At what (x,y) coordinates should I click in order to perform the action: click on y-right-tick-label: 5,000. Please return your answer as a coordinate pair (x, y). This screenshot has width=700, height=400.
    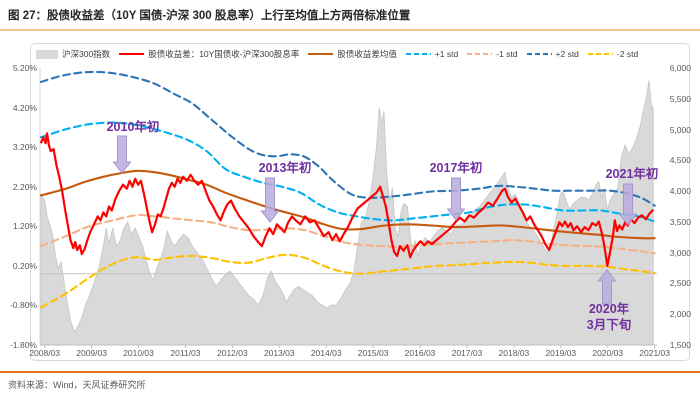
    Looking at the image, I should click on (680, 129).